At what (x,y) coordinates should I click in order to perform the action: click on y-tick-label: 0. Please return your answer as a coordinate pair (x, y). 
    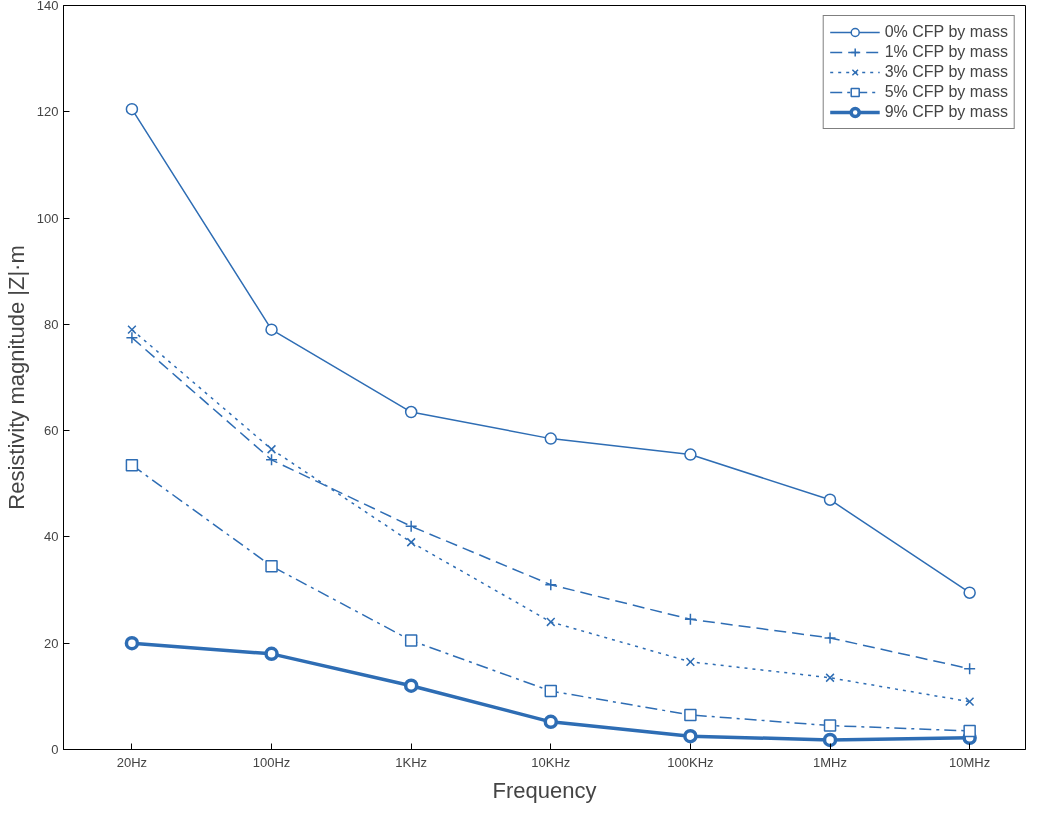
    Looking at the image, I should click on (55, 749).